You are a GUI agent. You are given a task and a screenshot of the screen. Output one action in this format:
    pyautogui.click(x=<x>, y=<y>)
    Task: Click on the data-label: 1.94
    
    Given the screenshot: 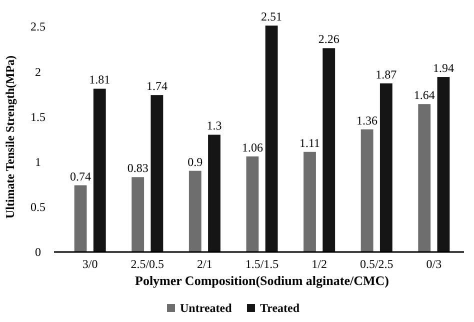 What is the action you would take?
    pyautogui.click(x=443, y=68)
    